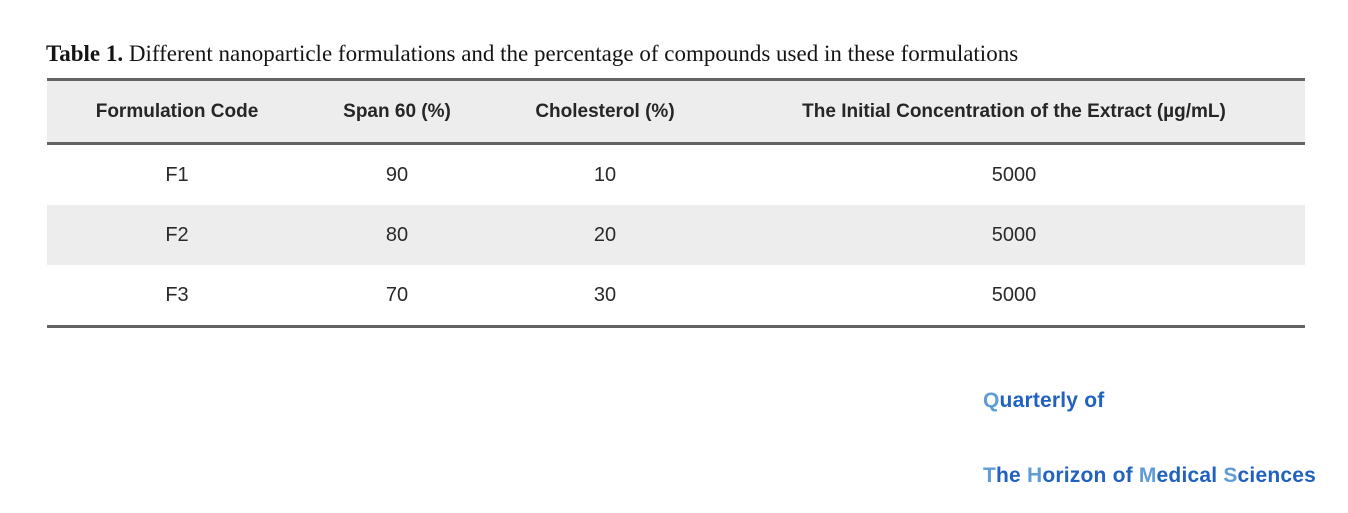 Image resolution: width=1348 pixels, height=513 pixels. Describe the element at coordinates (991, 400) in the screenshot. I see `logo-text-segment: Q` at that location.